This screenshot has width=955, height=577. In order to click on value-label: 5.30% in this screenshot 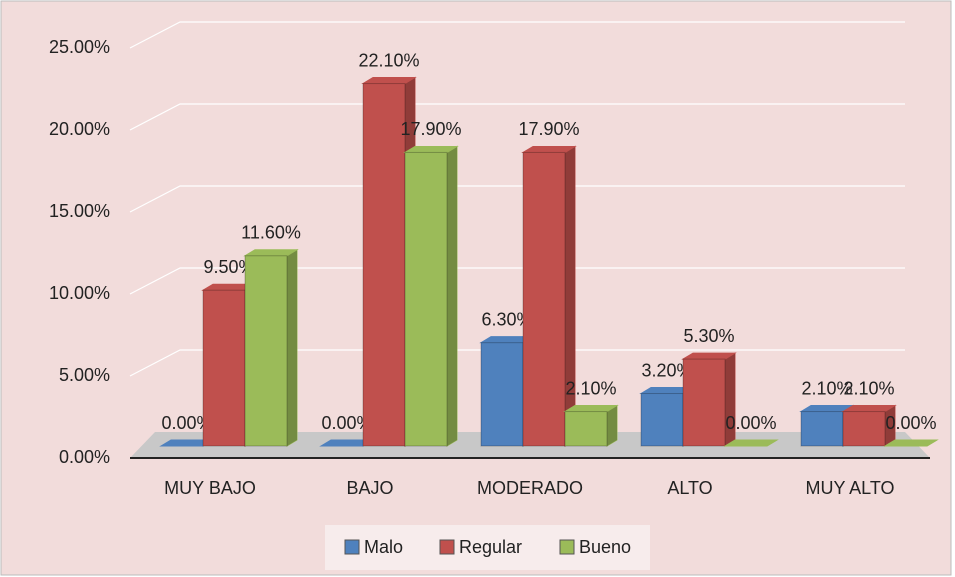, I will do `click(708, 336)`.